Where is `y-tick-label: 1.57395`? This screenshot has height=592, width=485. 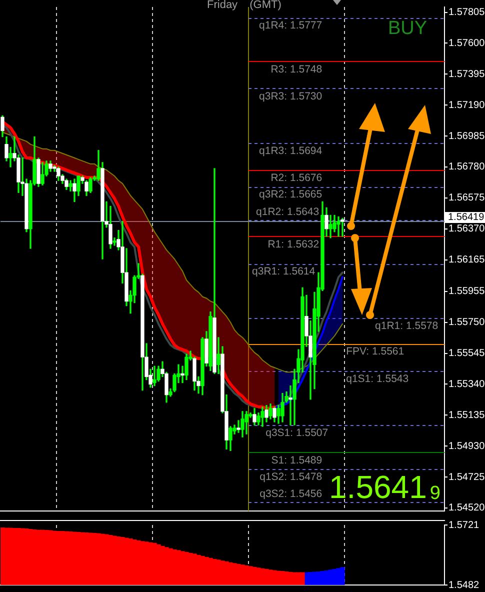 y-tick-label: 1.57395 is located at coordinates (466, 74).